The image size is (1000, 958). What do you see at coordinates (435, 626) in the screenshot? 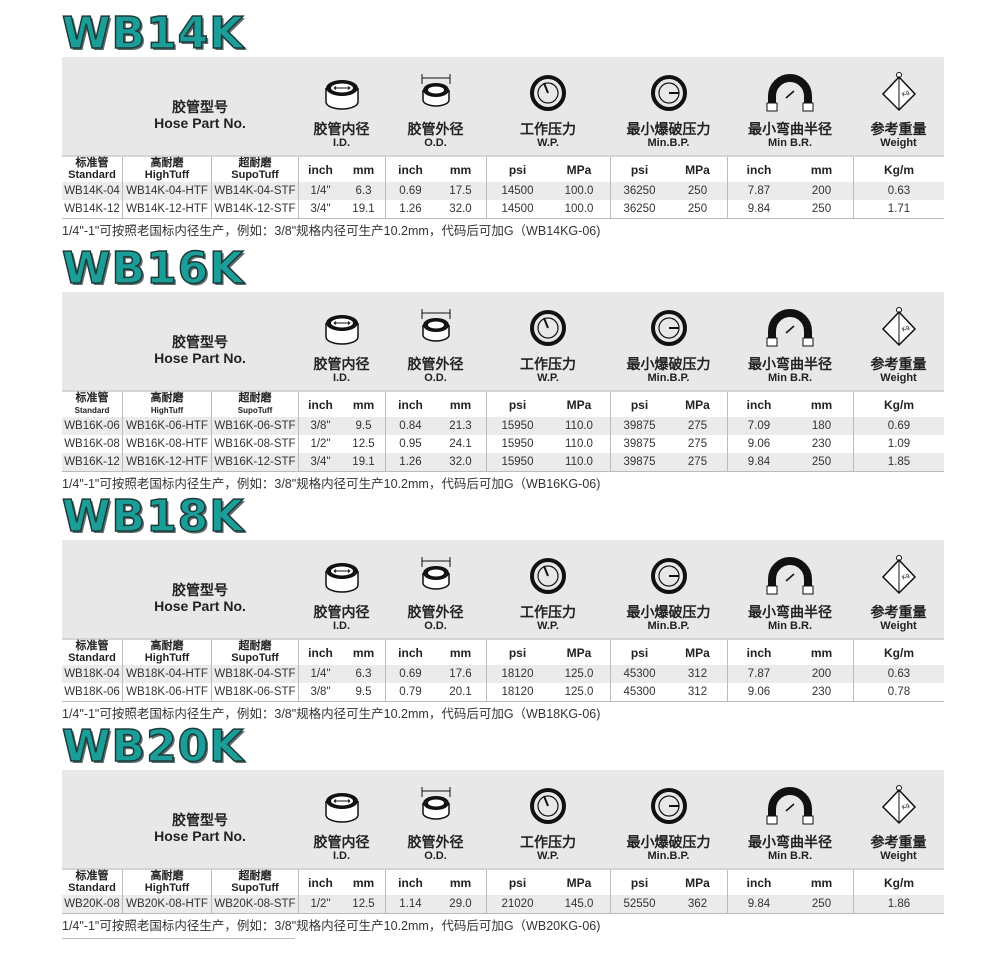
I see `header-label-en: O.D.` at bounding box center [435, 626].